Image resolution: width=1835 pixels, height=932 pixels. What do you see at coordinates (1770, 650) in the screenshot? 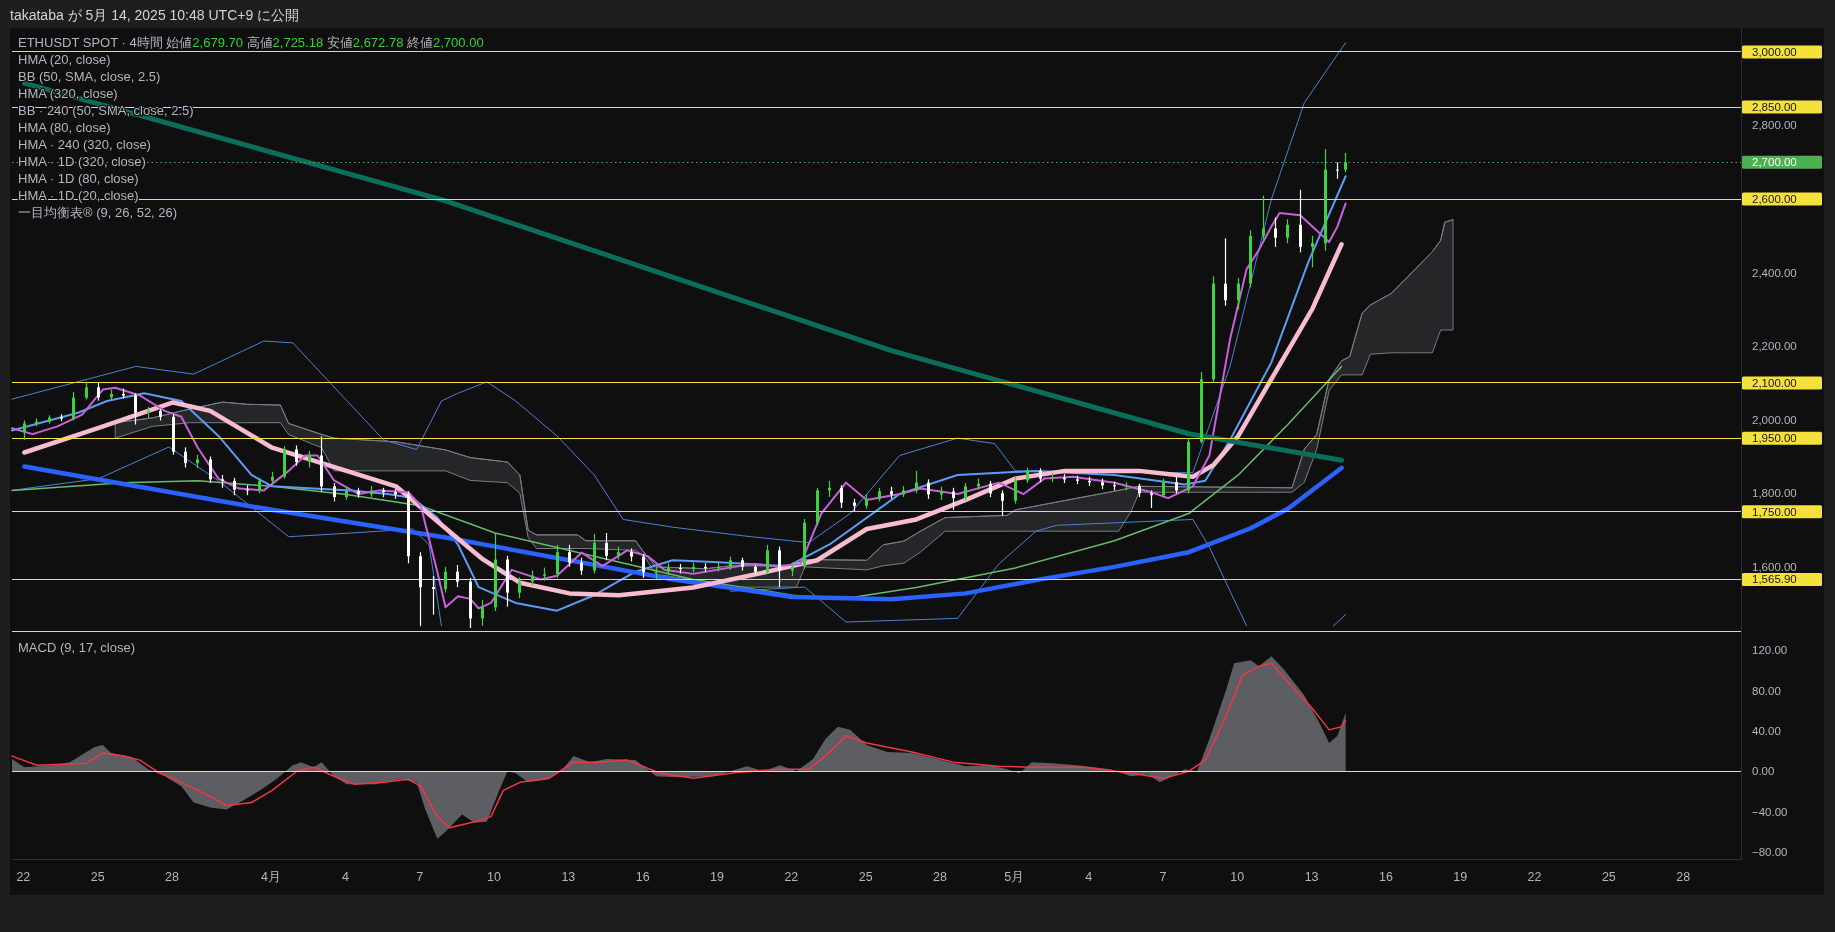
I see `y-tick-label: 120.00` at bounding box center [1770, 650].